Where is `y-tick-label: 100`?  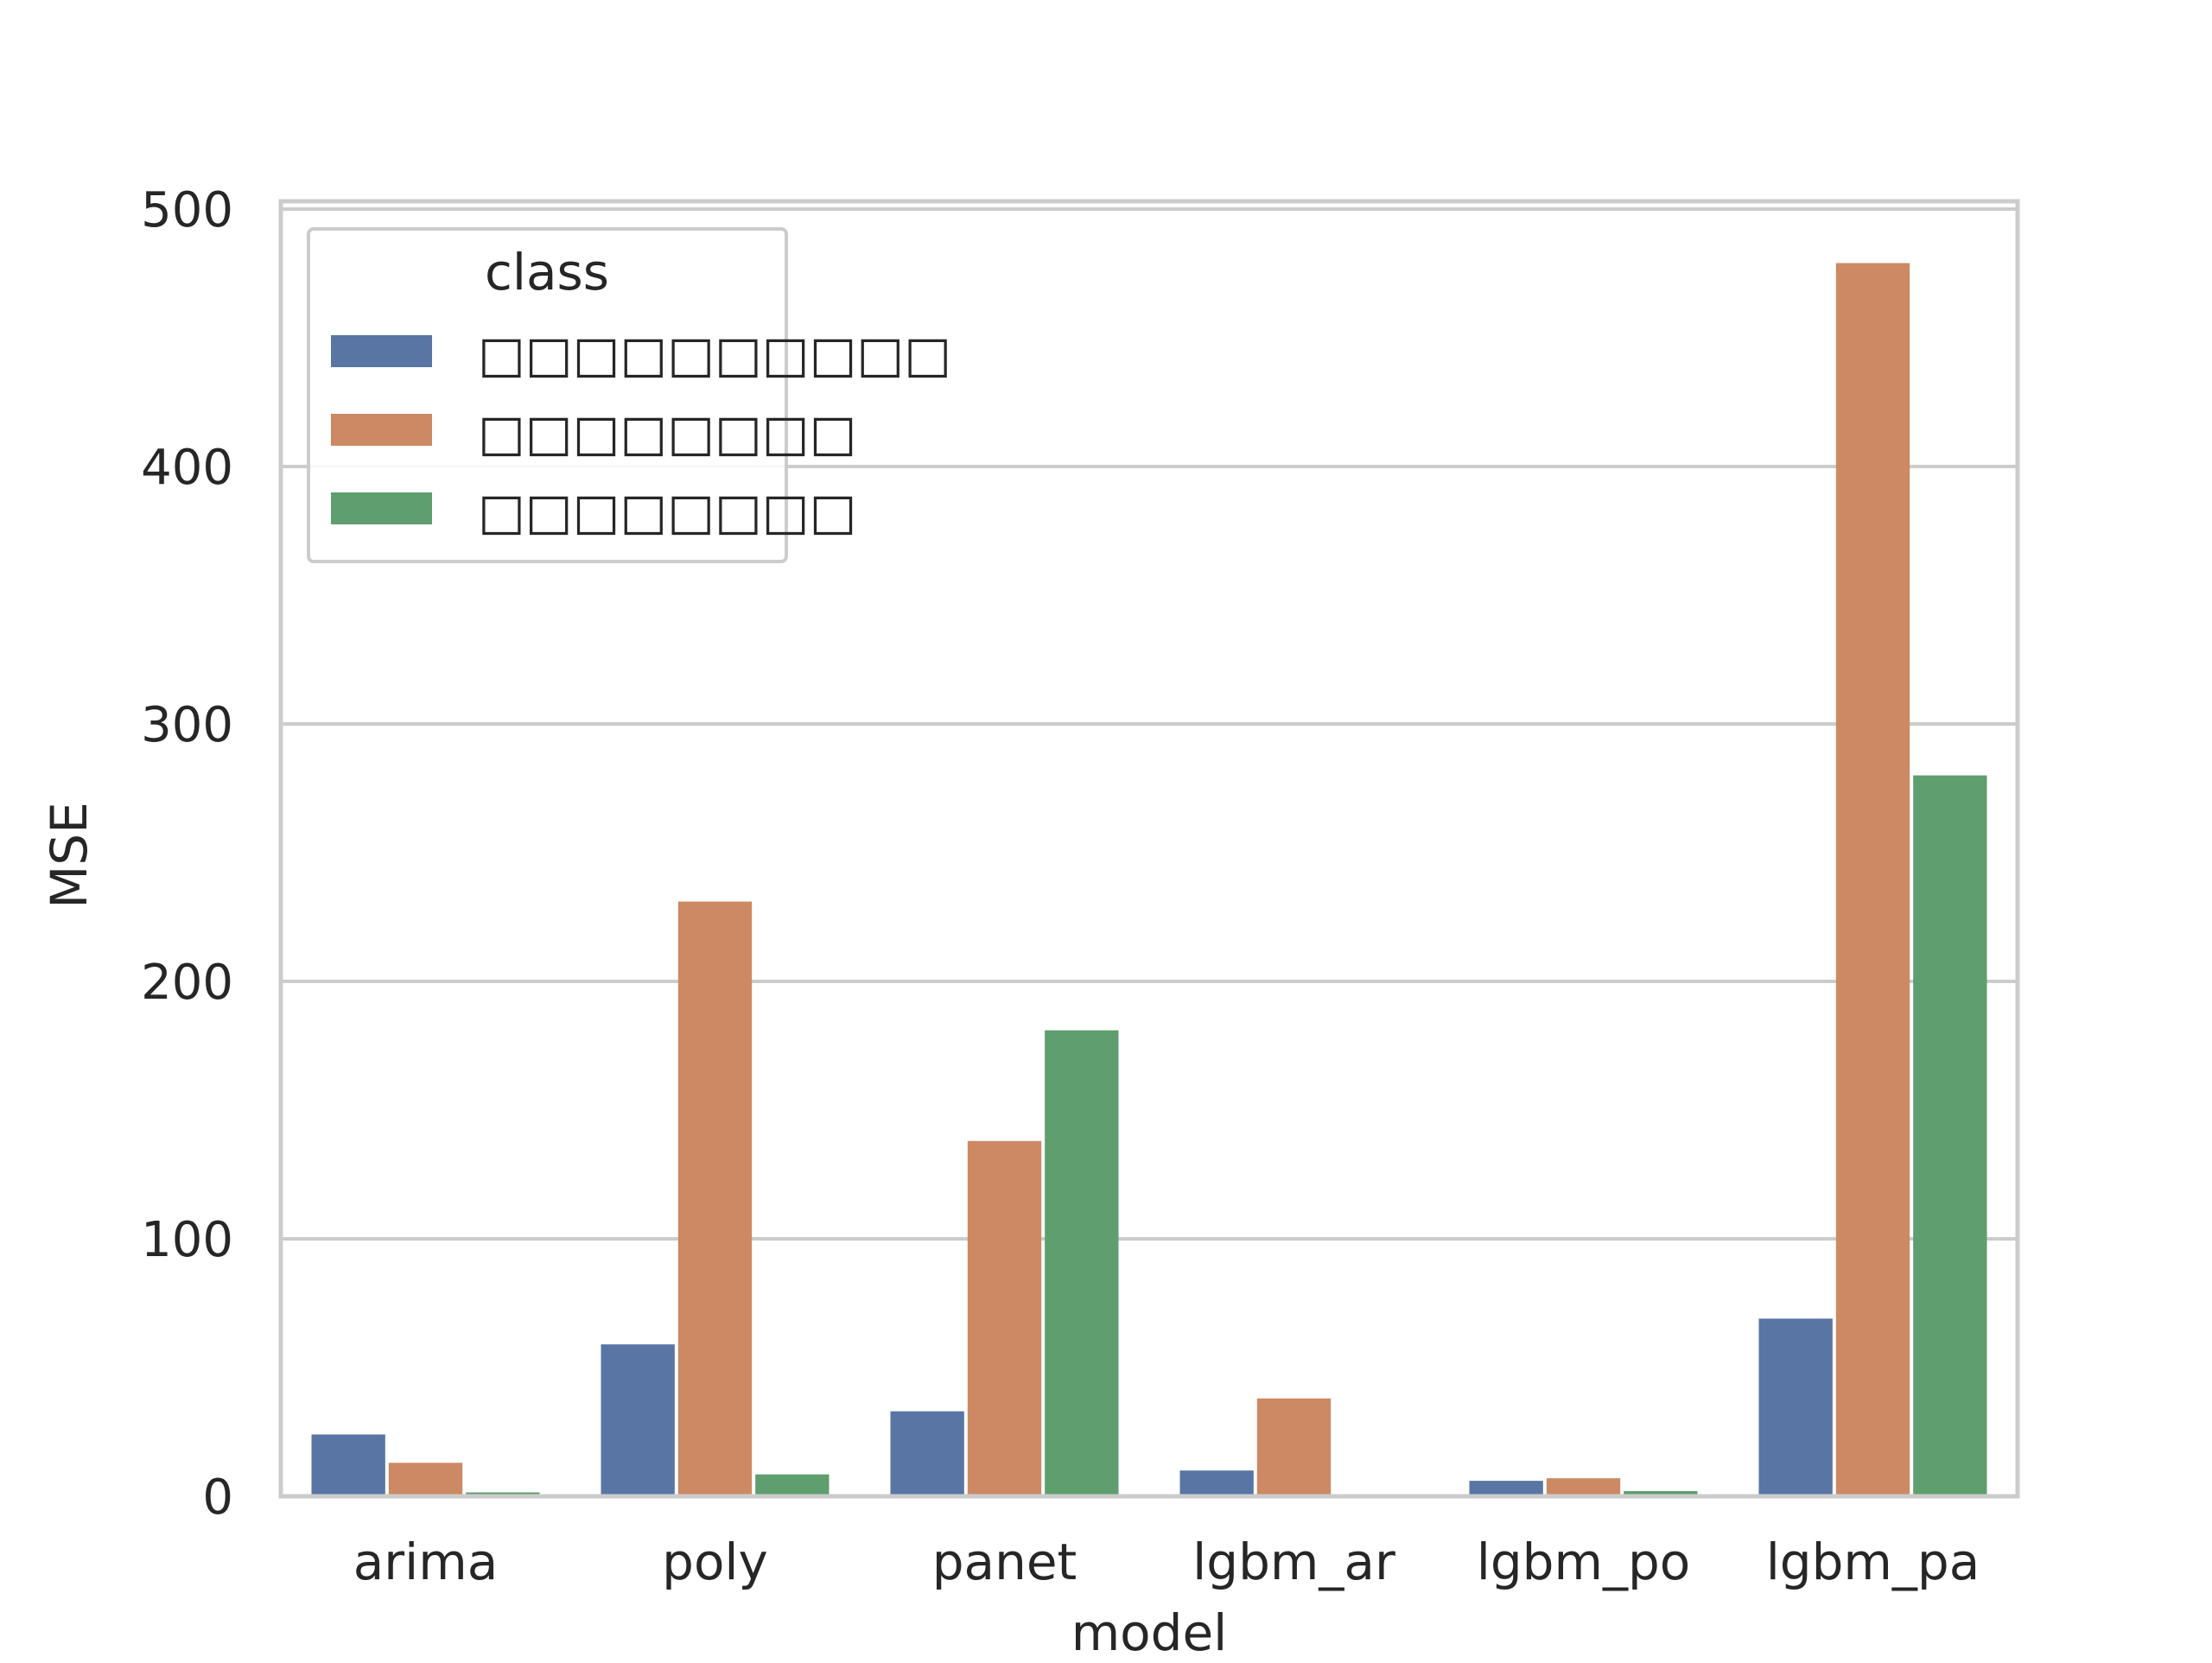
y-tick-label: 100 is located at coordinates (187, 1240).